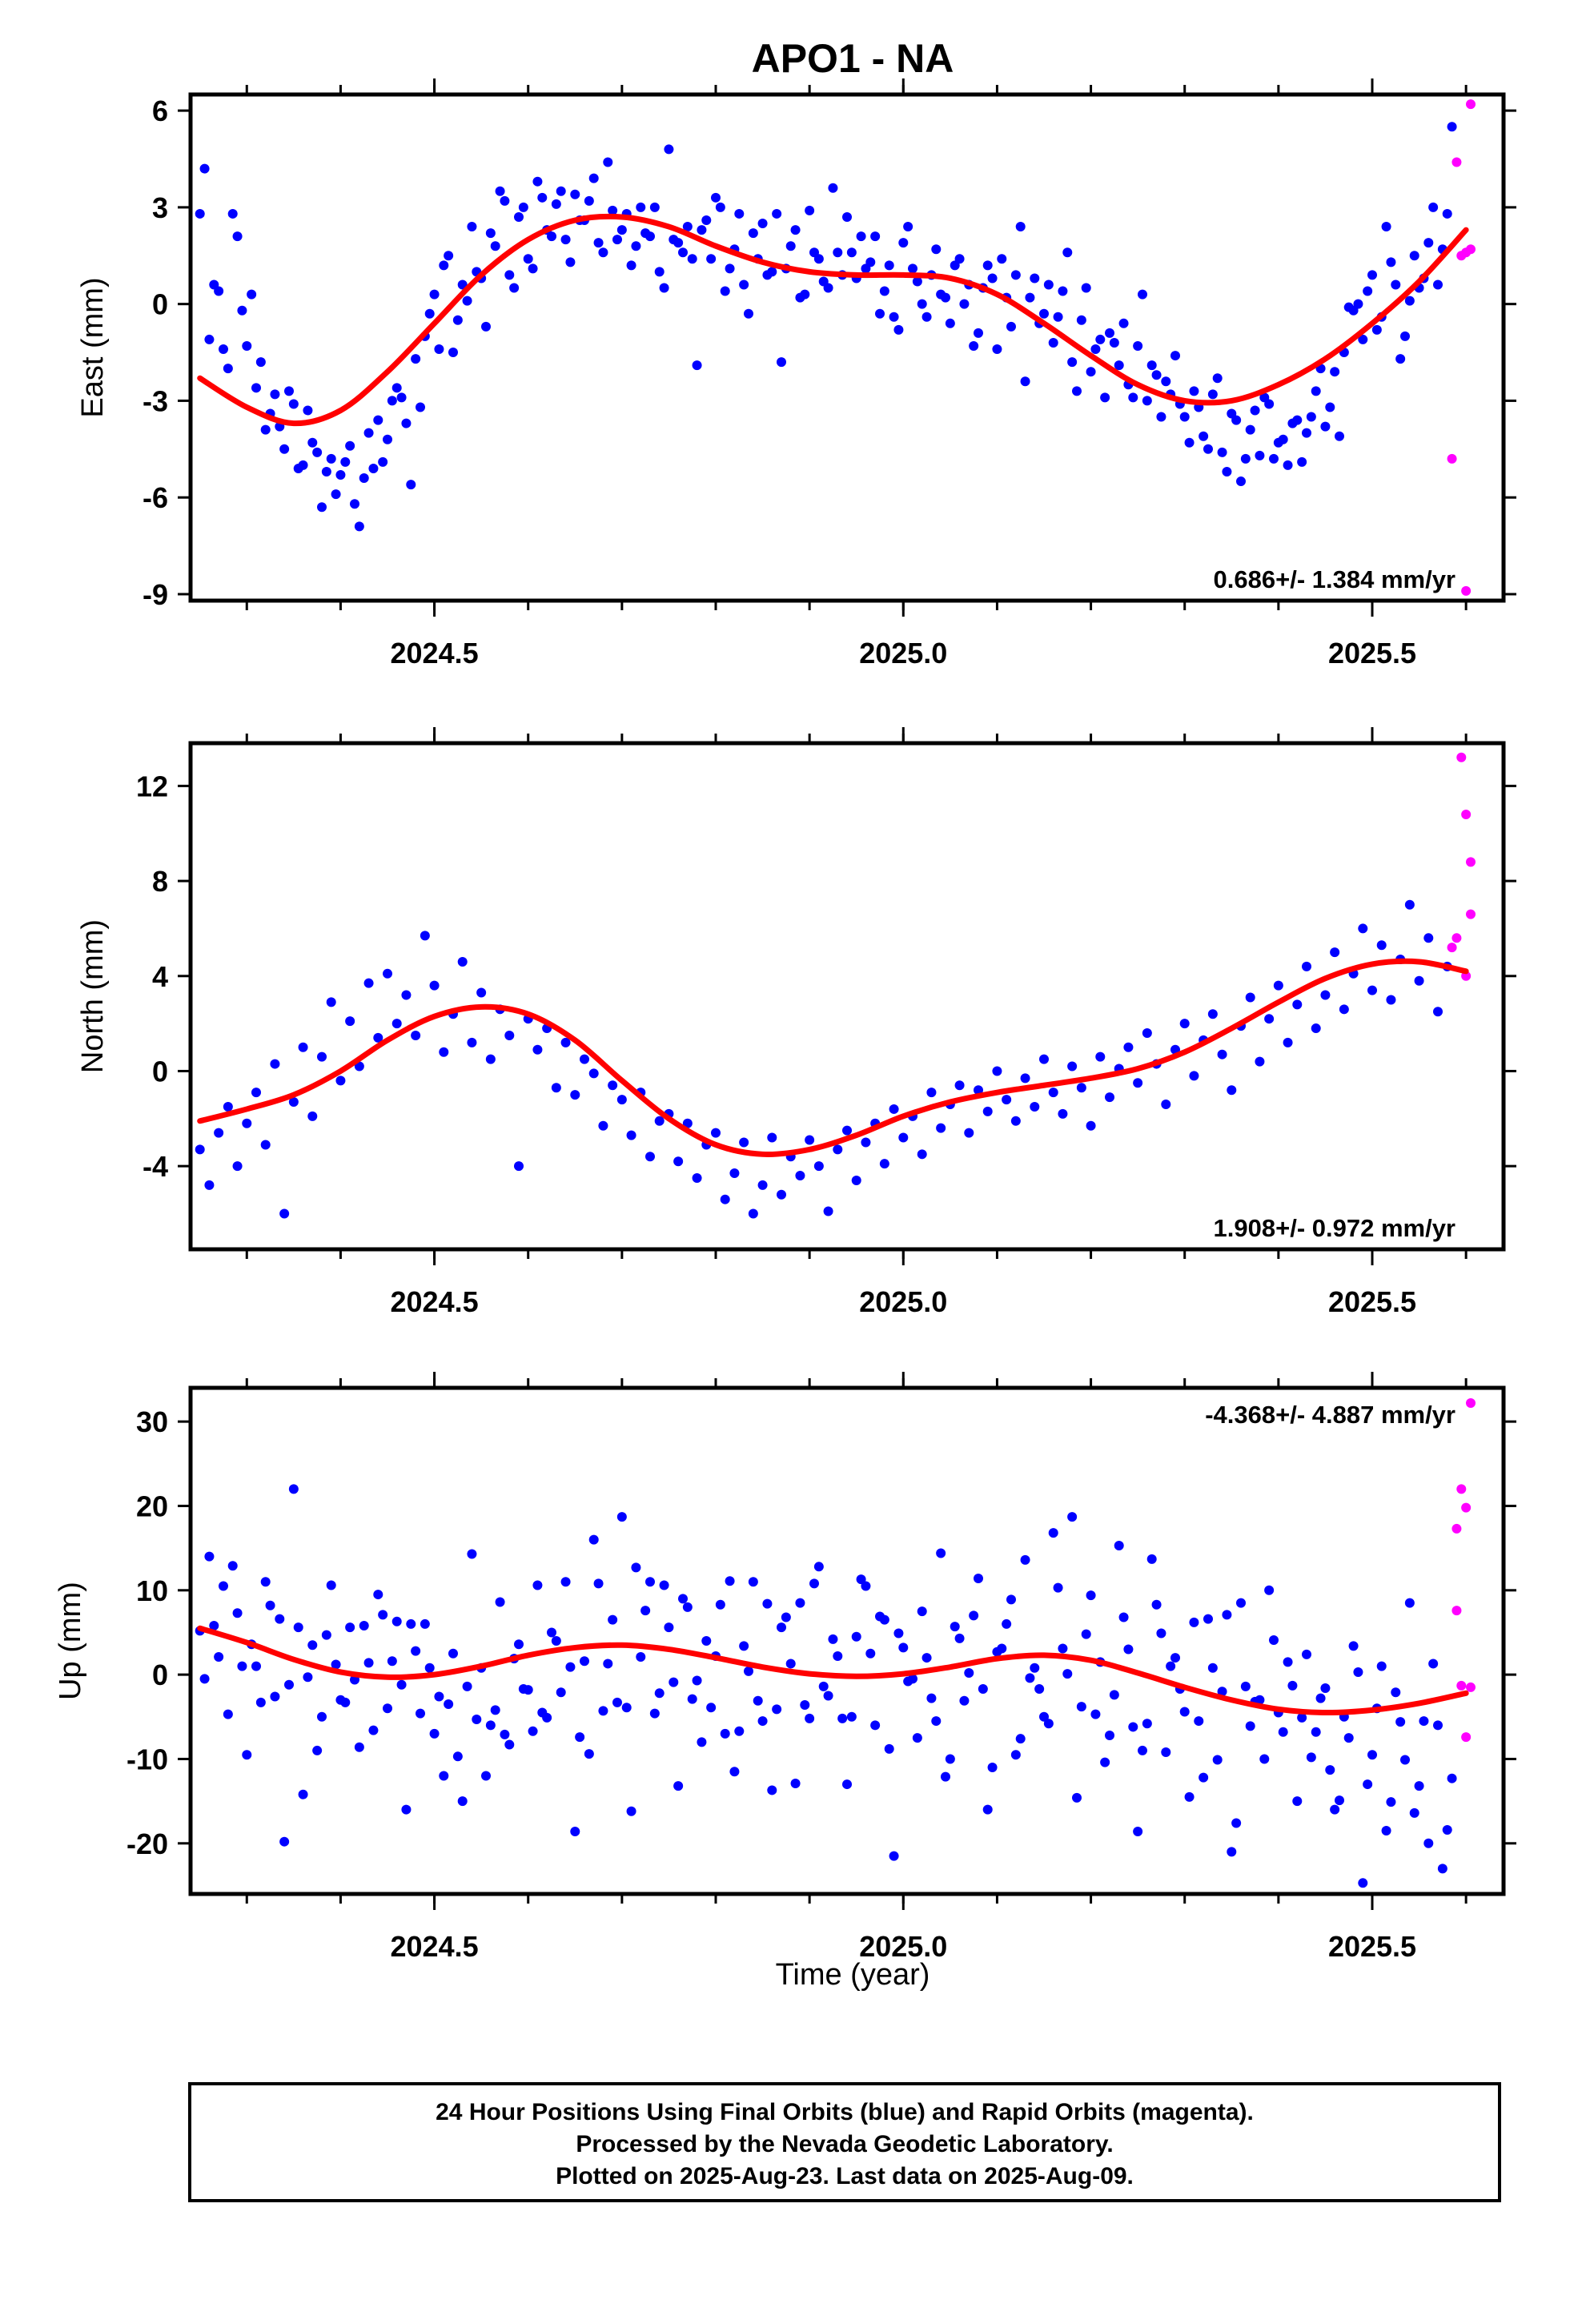 Image resolution: width=1582 pixels, height=2324 pixels. I want to click on y-tick-label: -20, so click(147, 1843).